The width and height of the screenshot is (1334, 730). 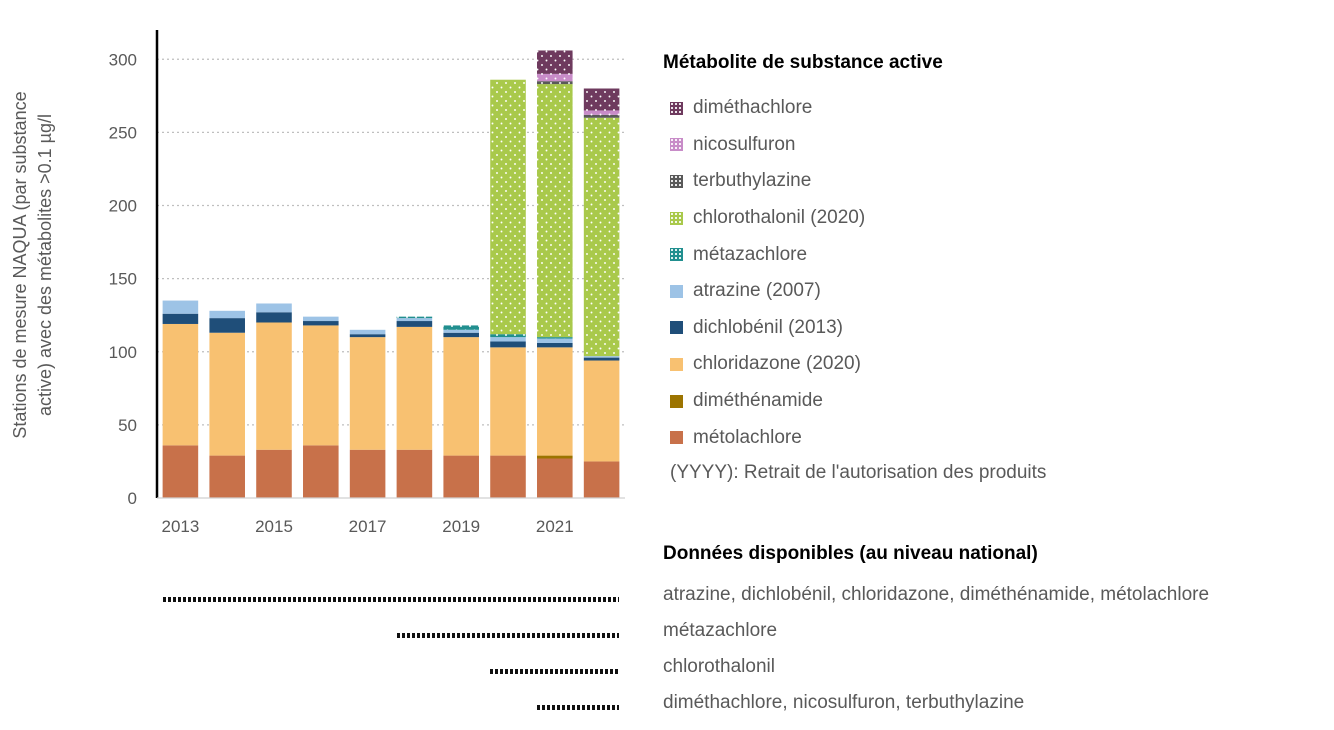 What do you see at coordinates (132, 498) in the screenshot?
I see `y-tick-label: 0` at bounding box center [132, 498].